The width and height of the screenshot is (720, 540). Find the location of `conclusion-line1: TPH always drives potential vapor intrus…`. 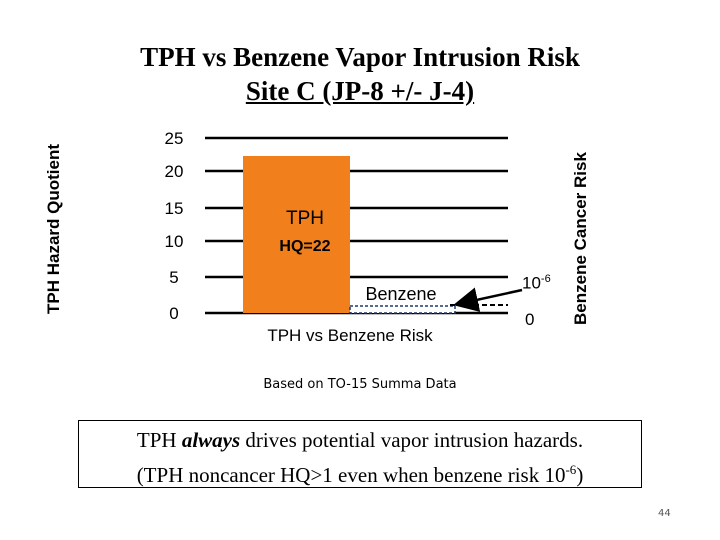

conclusion-line1: TPH always drives potential vapor intrus… is located at coordinates (360, 440).